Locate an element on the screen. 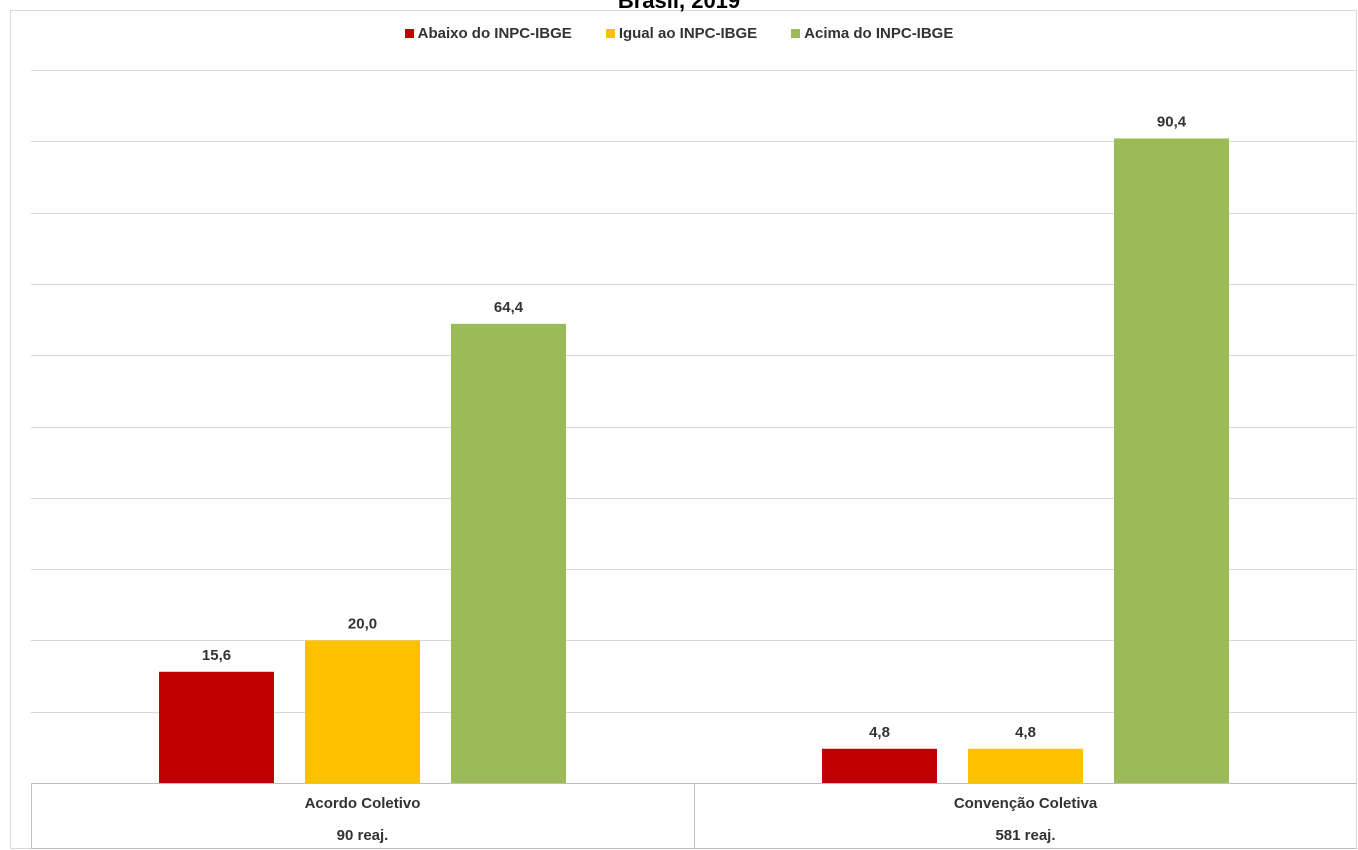  chart-title: Brasil, 2019 is located at coordinates (679, 6).